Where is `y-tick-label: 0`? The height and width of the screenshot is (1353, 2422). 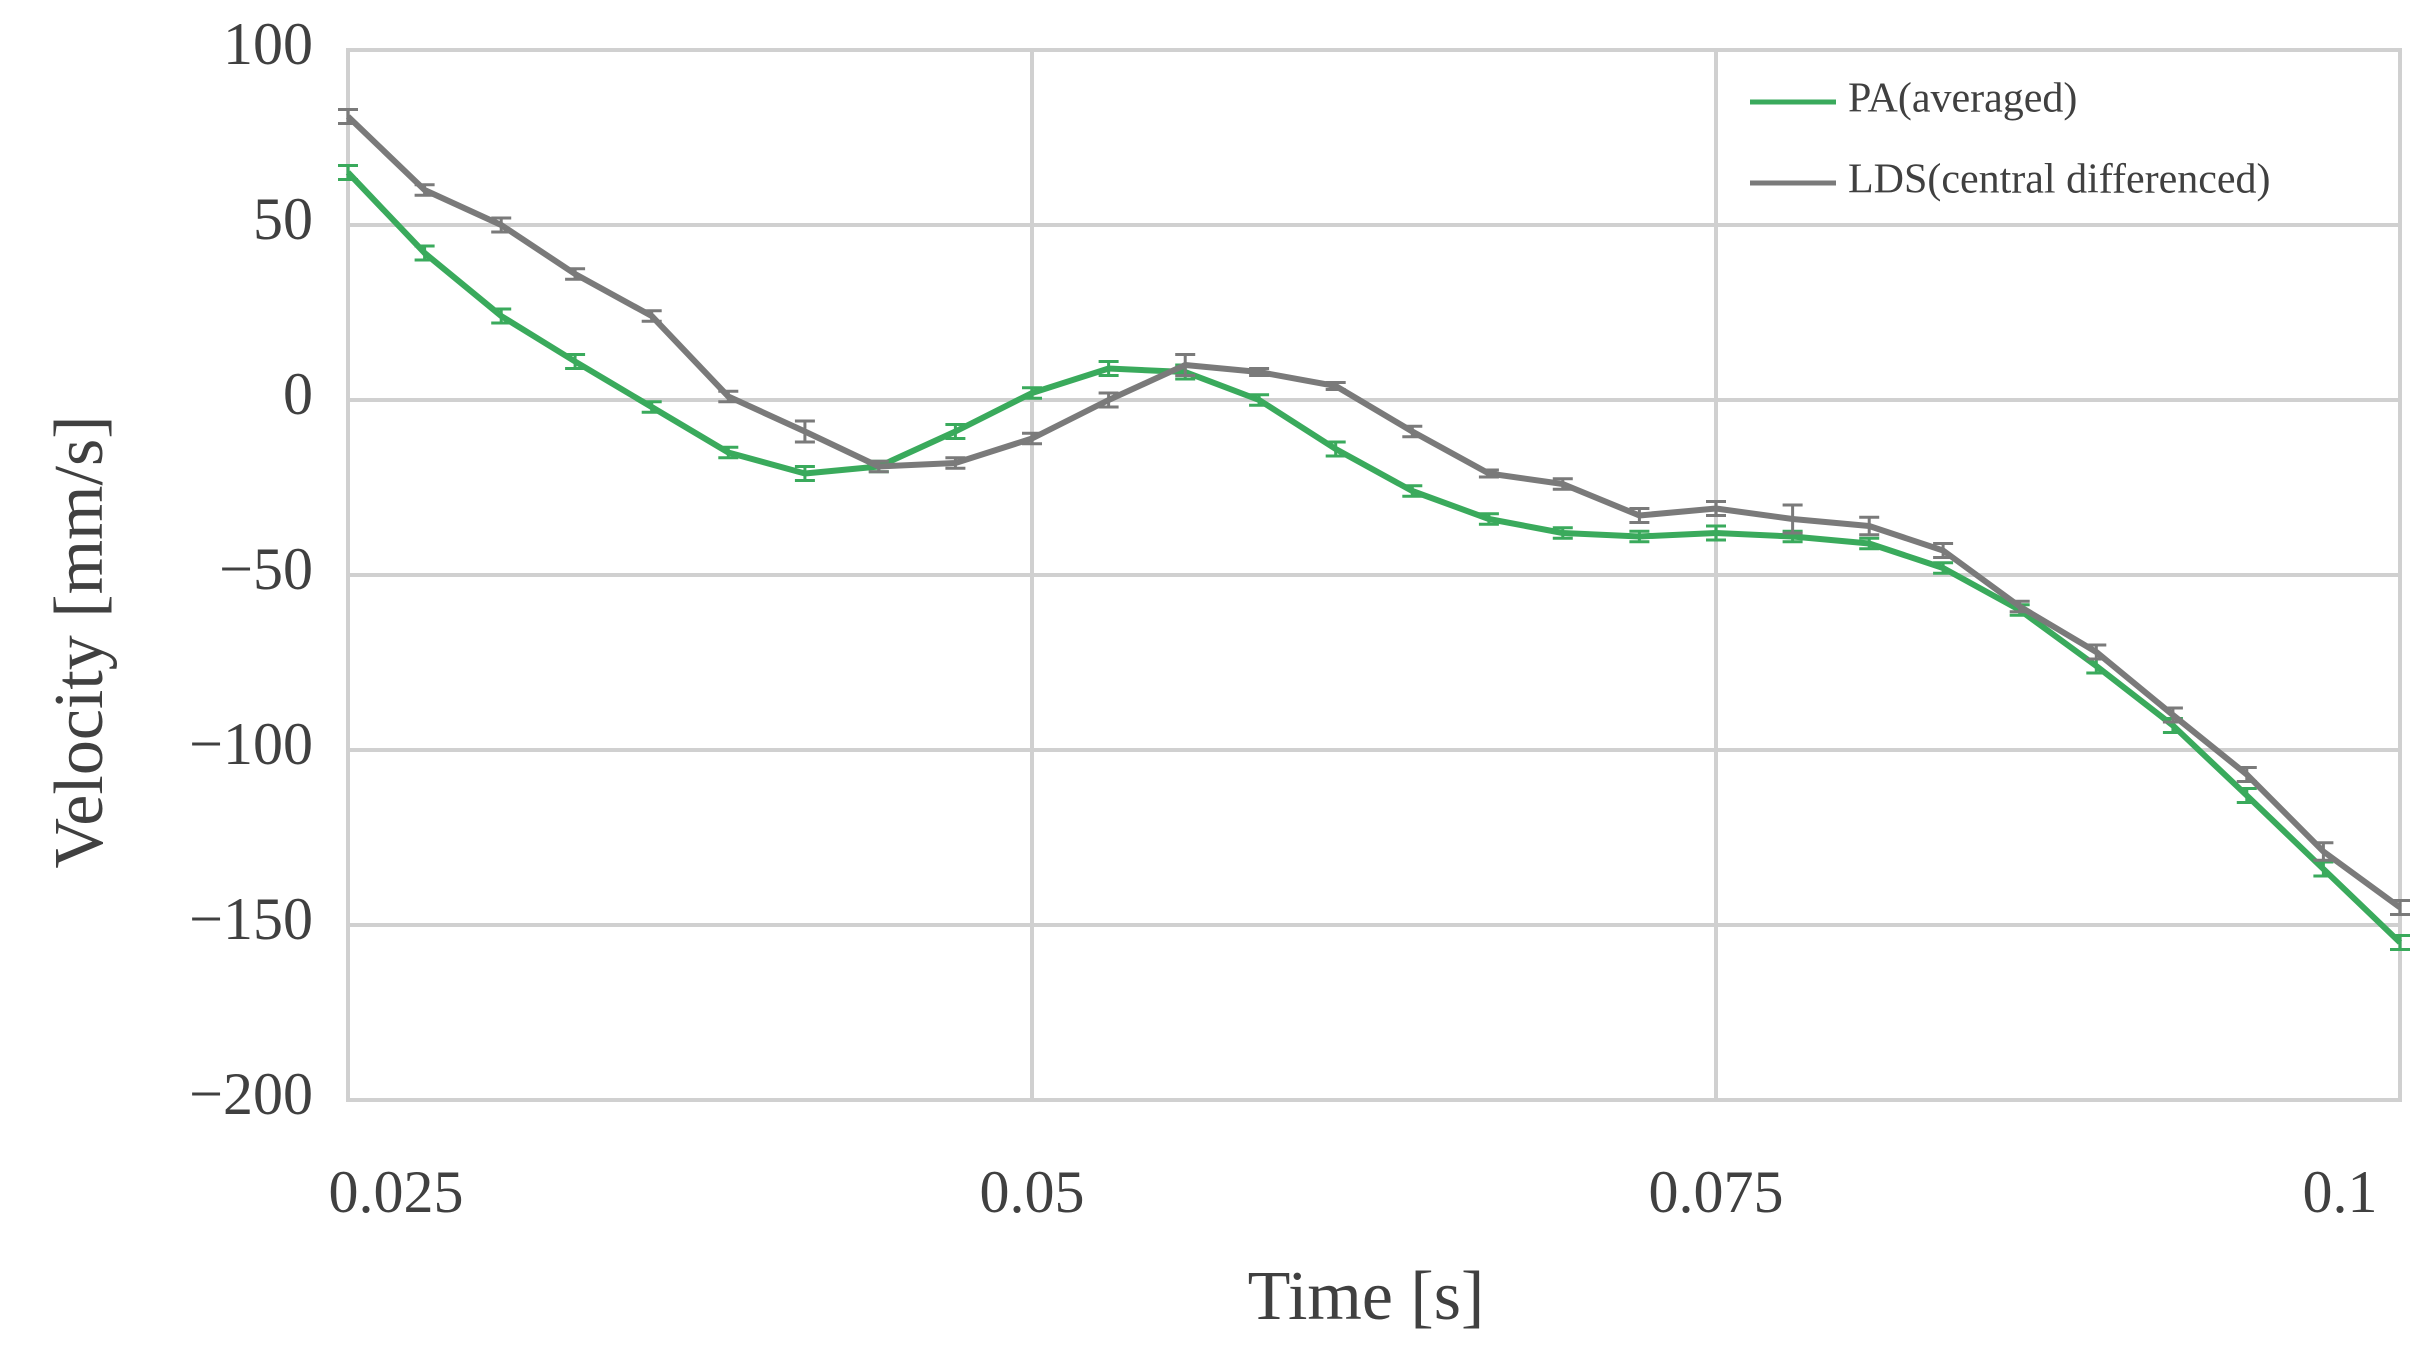 y-tick-label: 0 is located at coordinates (298, 394).